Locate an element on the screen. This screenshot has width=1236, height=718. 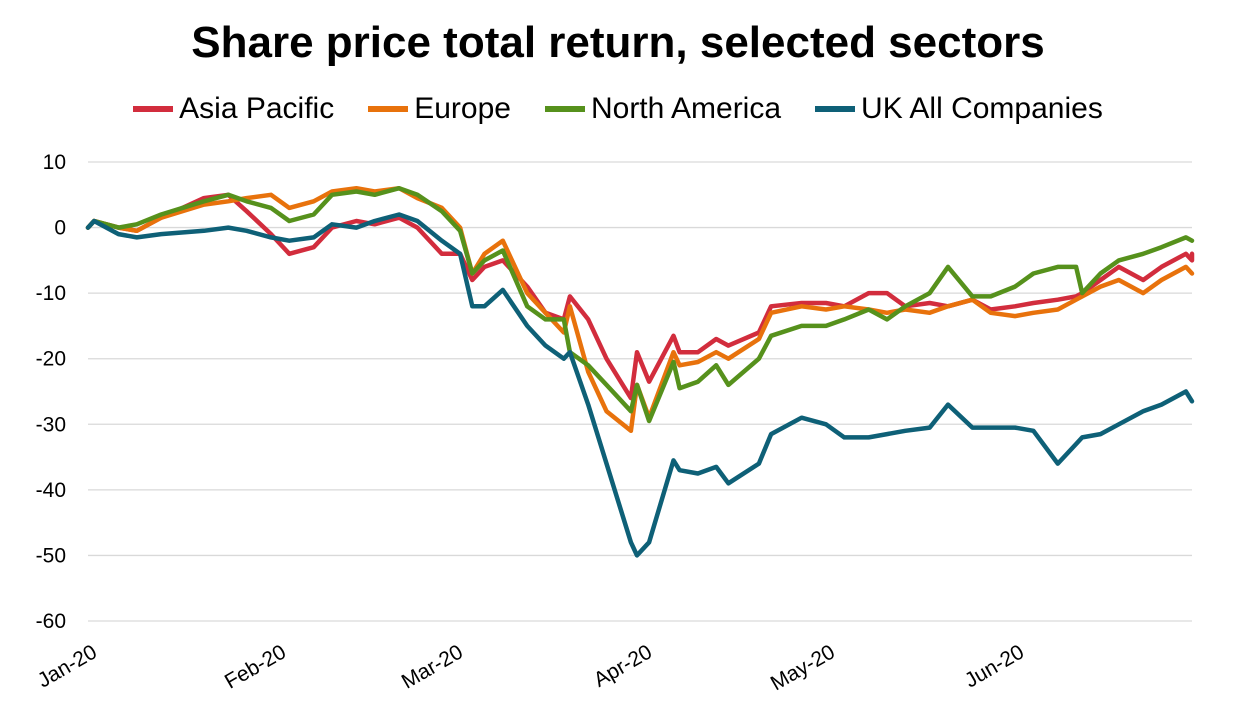
legend-label: North America is located at coordinates (686, 108).